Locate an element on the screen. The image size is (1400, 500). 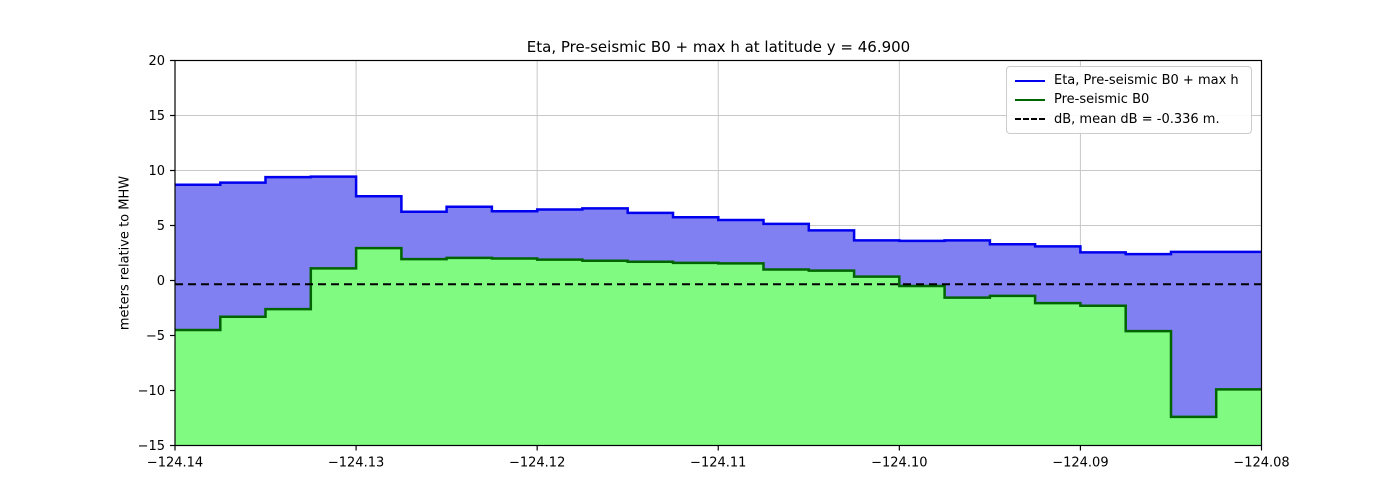
legend-item-db: dB, mean dB = -0.336 m. is located at coordinates (1129, 119).